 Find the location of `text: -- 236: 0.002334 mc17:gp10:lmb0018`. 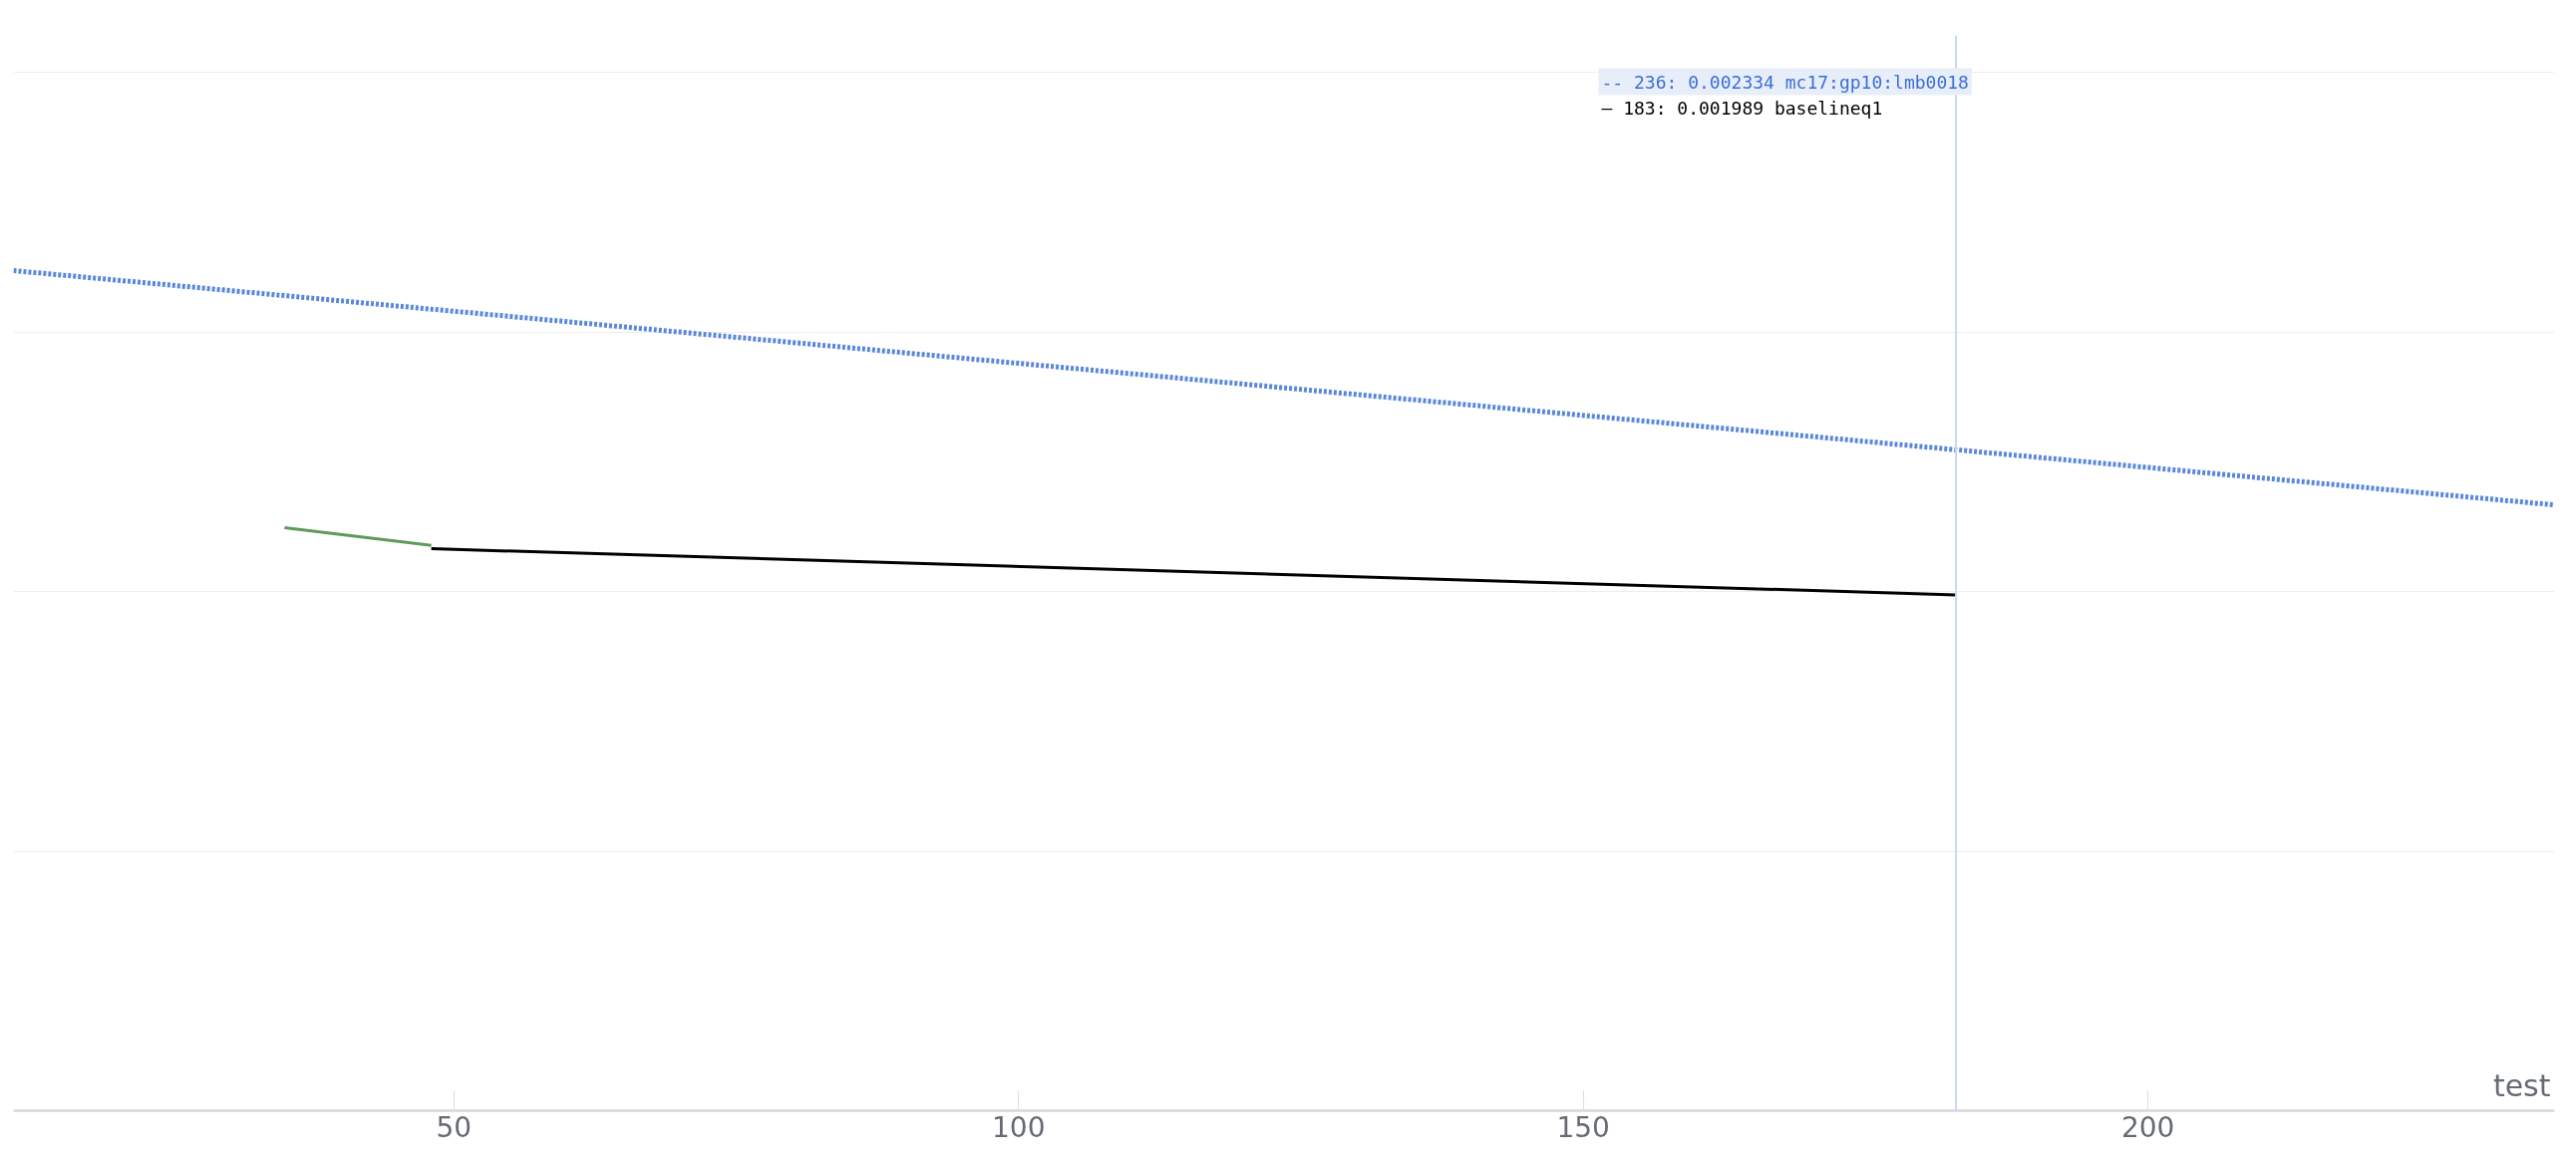

text: -- 236: 0.002334 mc17:gp10:lmb0018 is located at coordinates (1785, 82).